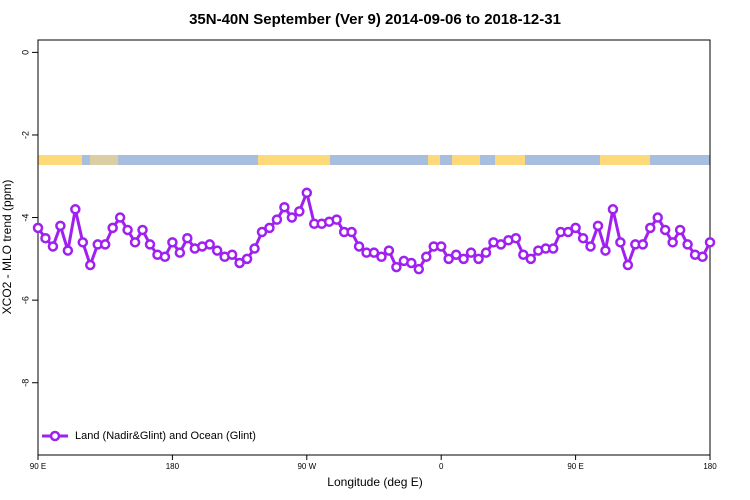 The image size is (750, 500). I want to click on y-axis-label: XCO2 - MLO trend (ppm), so click(7, 247).